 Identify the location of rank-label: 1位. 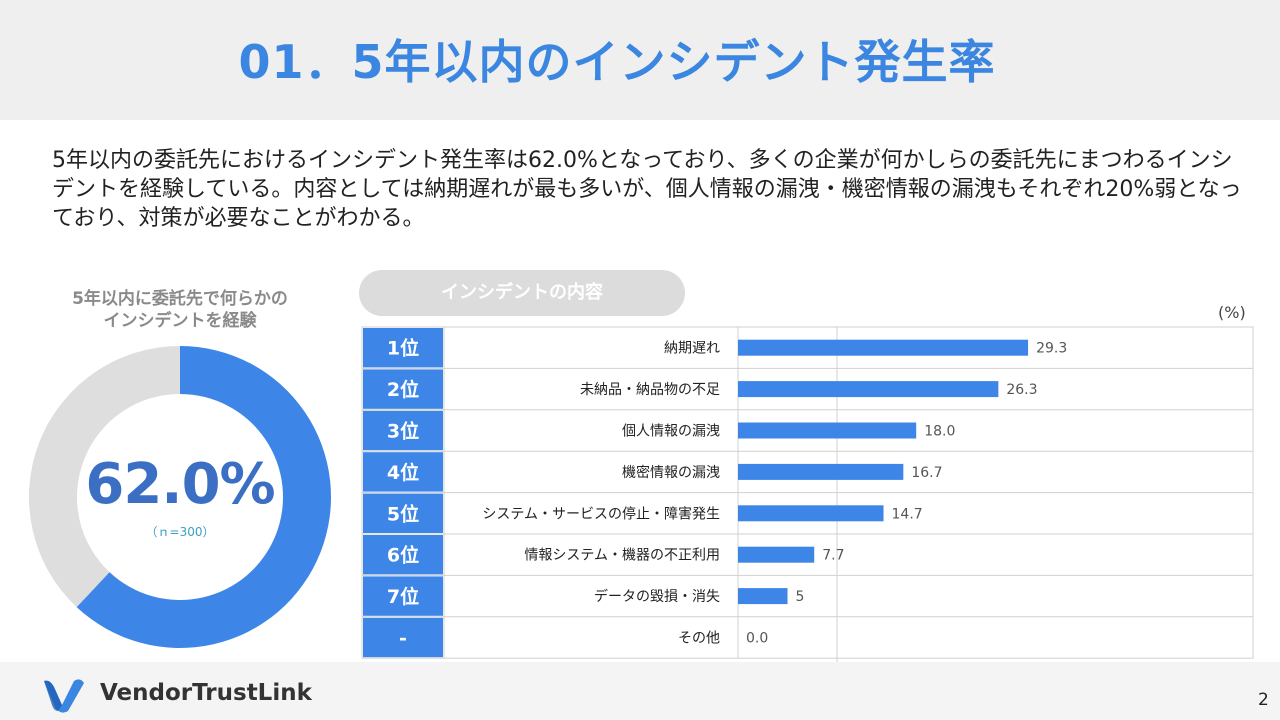
(403, 348).